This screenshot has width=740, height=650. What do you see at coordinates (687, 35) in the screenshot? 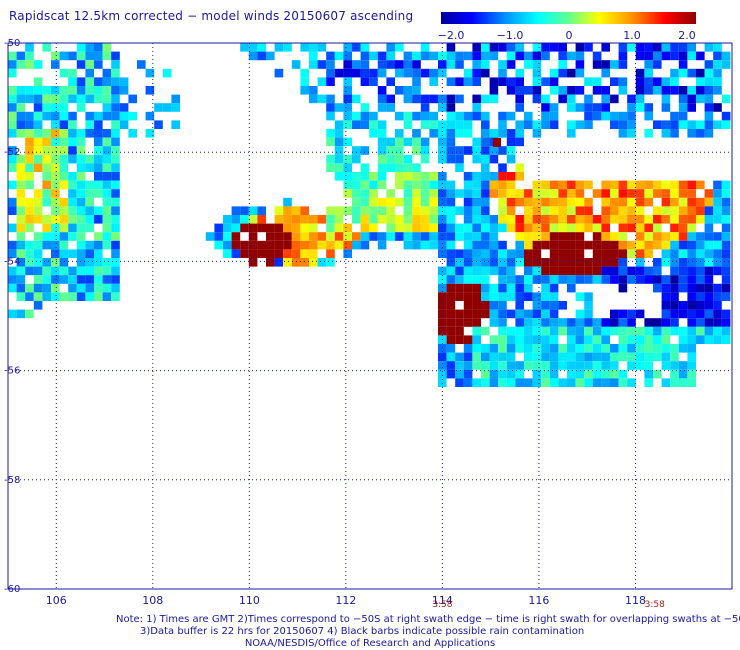
I see `colorbar-tick-label: 2.0` at bounding box center [687, 35].